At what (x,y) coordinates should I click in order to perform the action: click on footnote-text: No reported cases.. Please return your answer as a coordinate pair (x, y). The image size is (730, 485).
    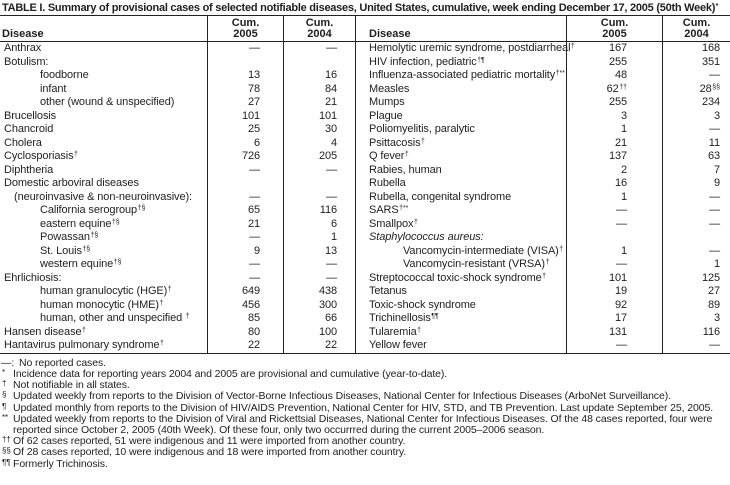
    Looking at the image, I should click on (62, 362).